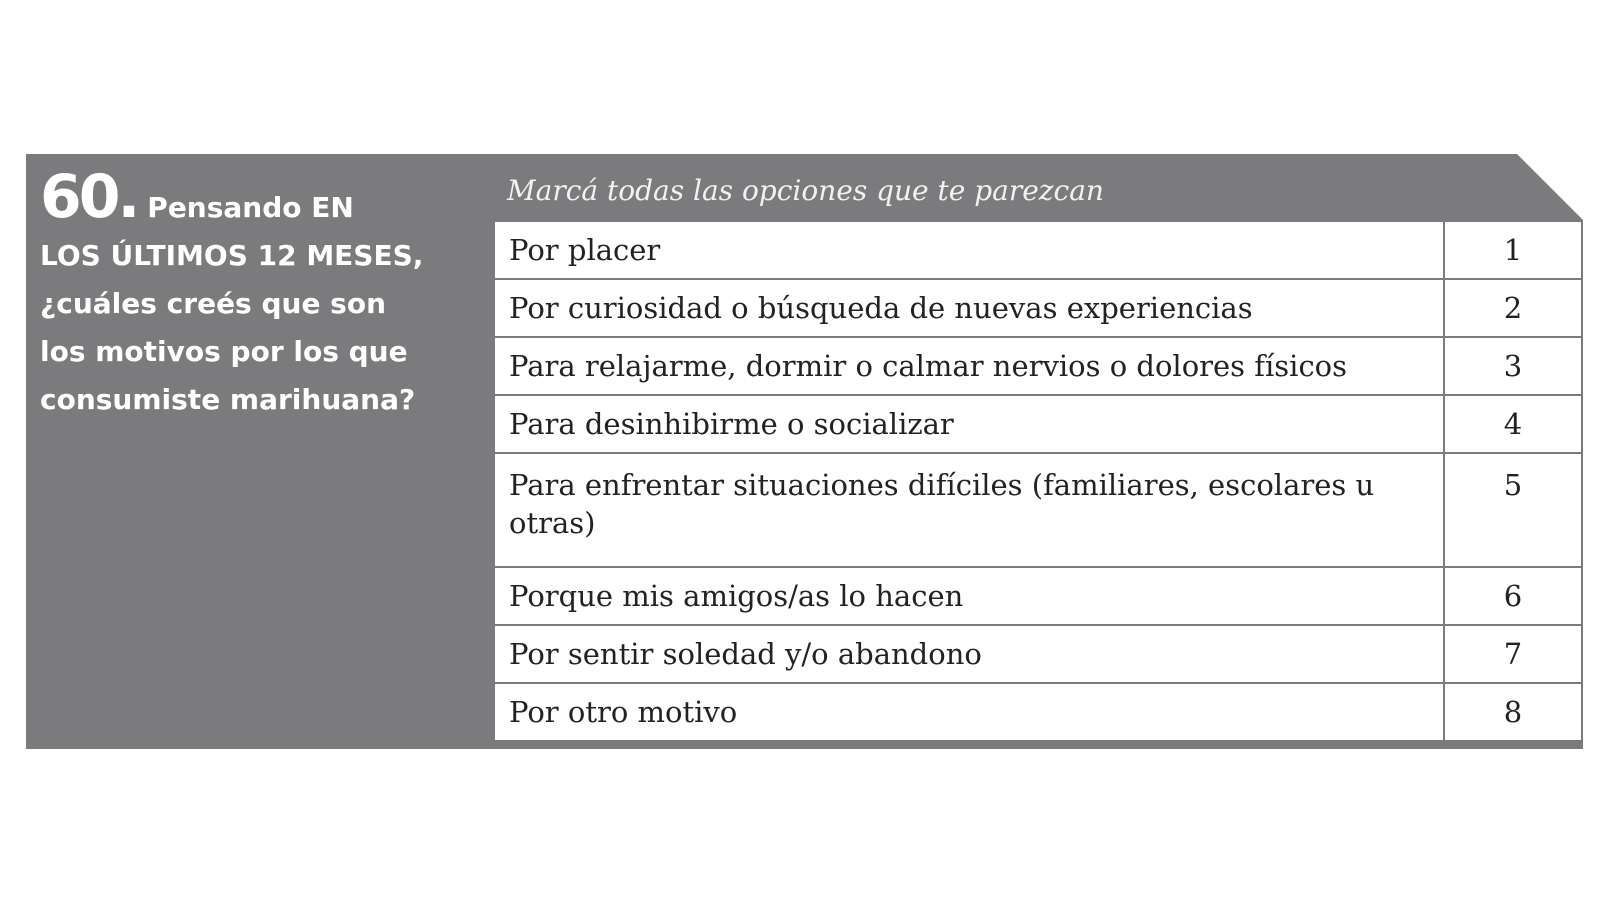 The image size is (1600, 900). What do you see at coordinates (1513, 250) in the screenshot?
I see `option-code: 1` at bounding box center [1513, 250].